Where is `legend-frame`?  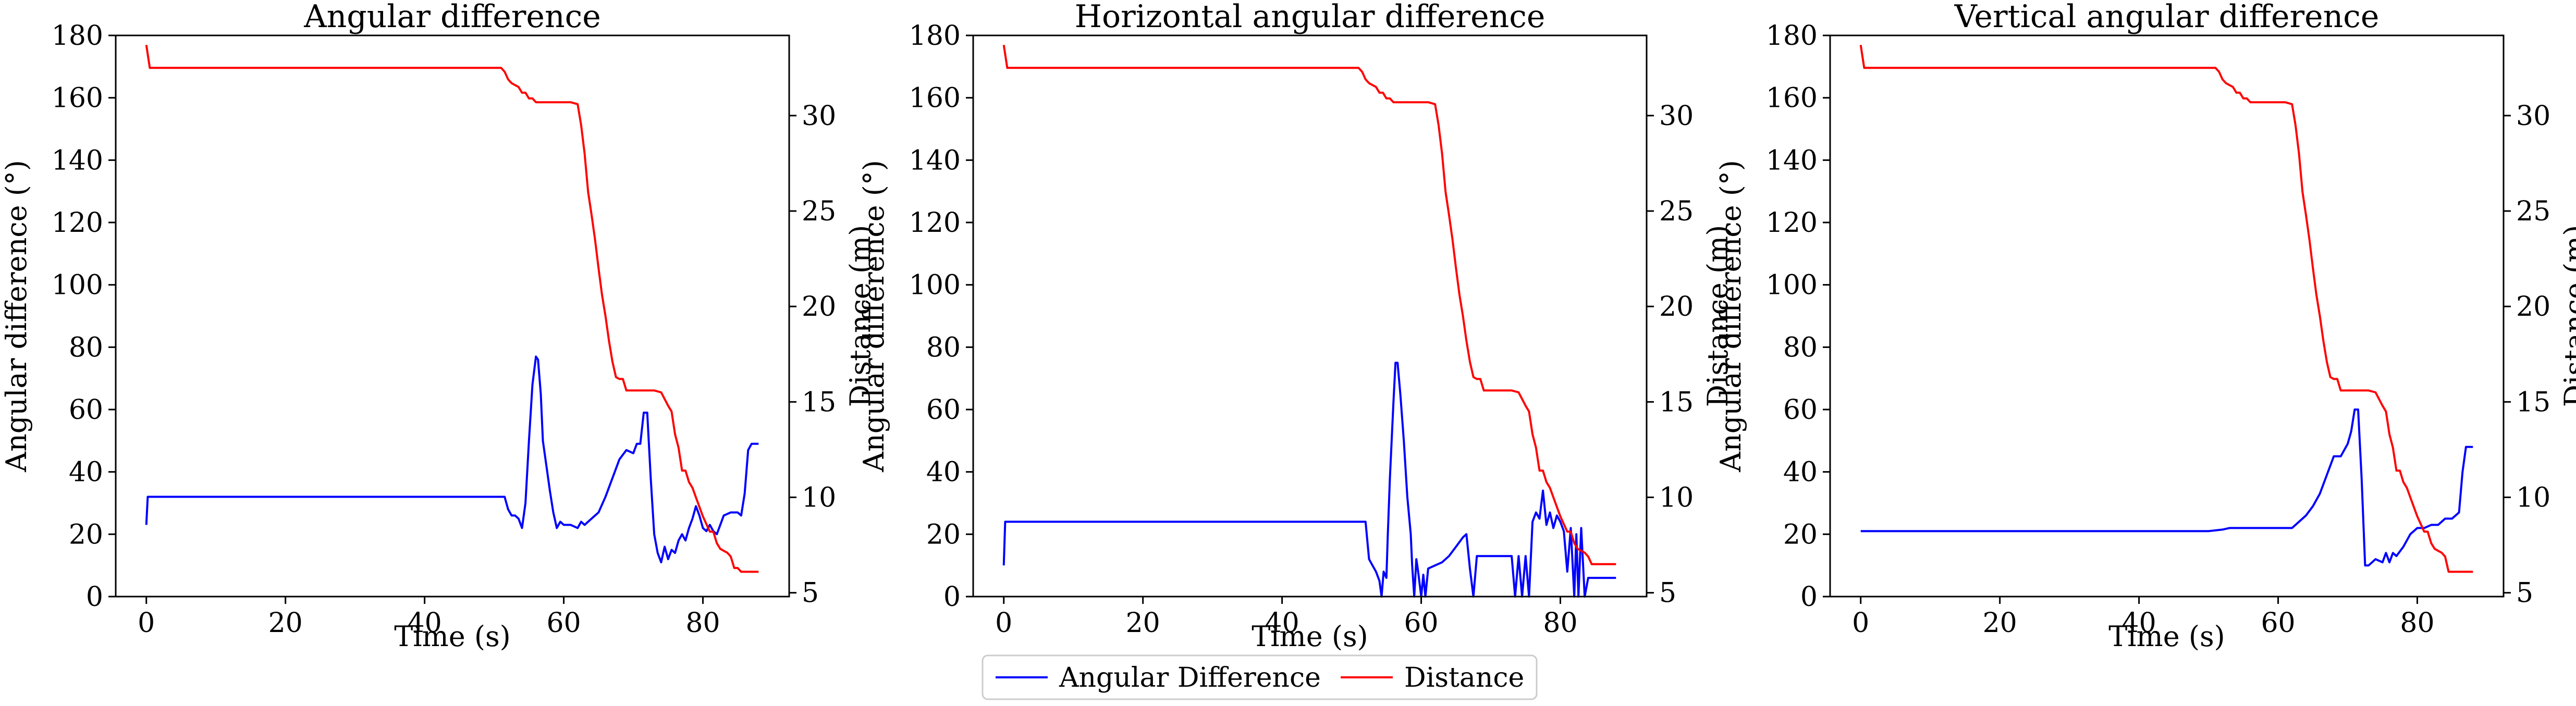 legend-frame is located at coordinates (1260, 677).